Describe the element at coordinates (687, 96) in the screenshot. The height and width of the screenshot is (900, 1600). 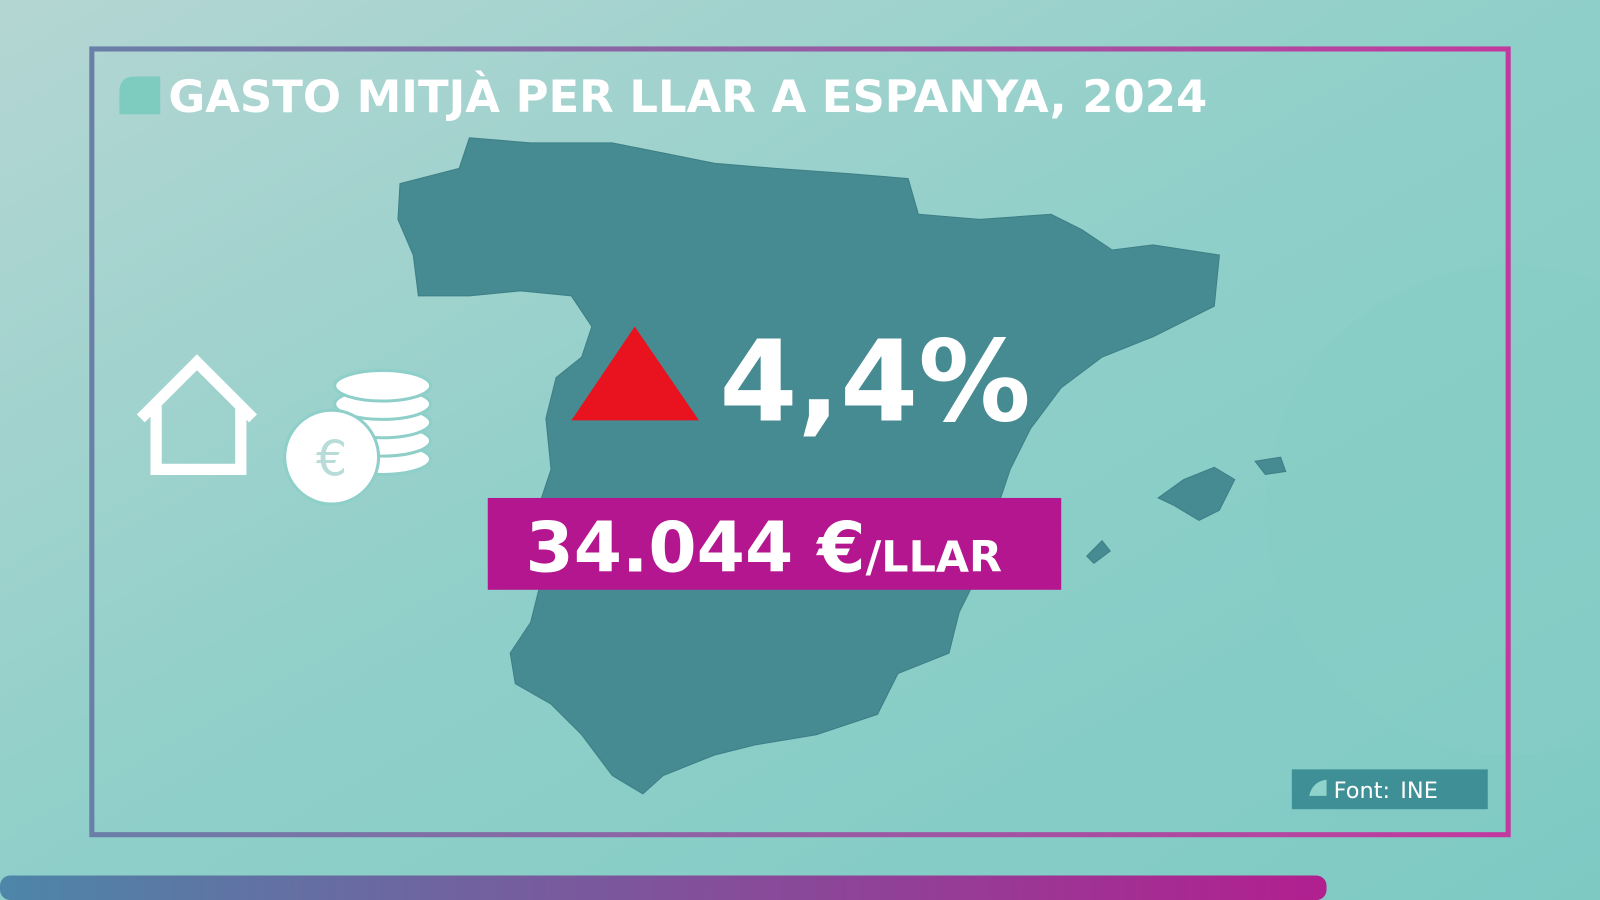
I see `title: GASTO MITJÀ PER LLAR A ESPANYA, 2024` at that location.